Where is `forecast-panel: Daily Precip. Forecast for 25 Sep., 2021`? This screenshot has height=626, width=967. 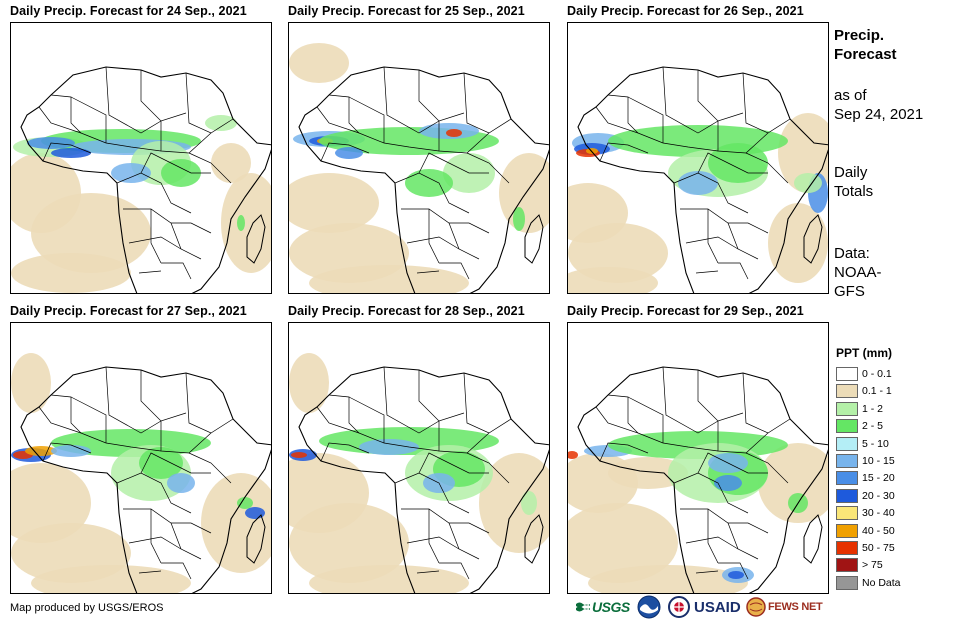
forecast-panel: Daily Precip. Forecast for 25 Sep., 2021 is located at coordinates (419, 149).